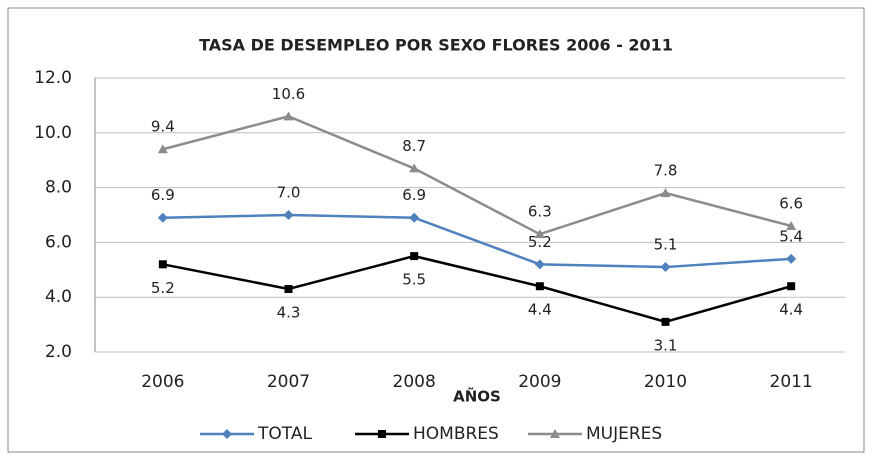 The width and height of the screenshot is (872, 460). I want to click on data-label: 6.6, so click(791, 203).